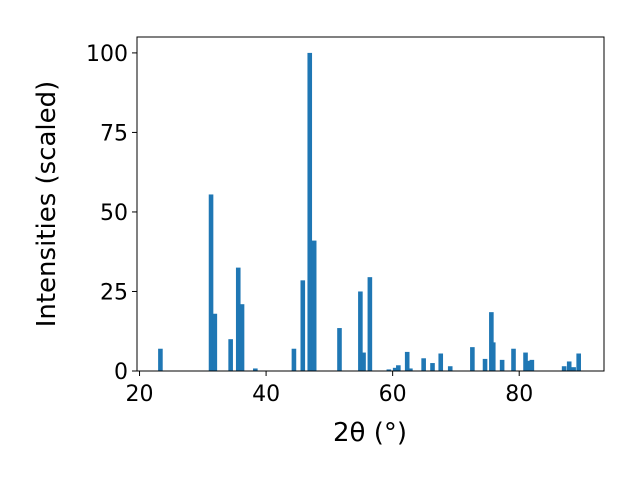 The width and height of the screenshot is (640, 480). Describe the element at coordinates (329, 389) in the screenshot. I see `x-axis-ticks: 20 40 60 80` at that location.